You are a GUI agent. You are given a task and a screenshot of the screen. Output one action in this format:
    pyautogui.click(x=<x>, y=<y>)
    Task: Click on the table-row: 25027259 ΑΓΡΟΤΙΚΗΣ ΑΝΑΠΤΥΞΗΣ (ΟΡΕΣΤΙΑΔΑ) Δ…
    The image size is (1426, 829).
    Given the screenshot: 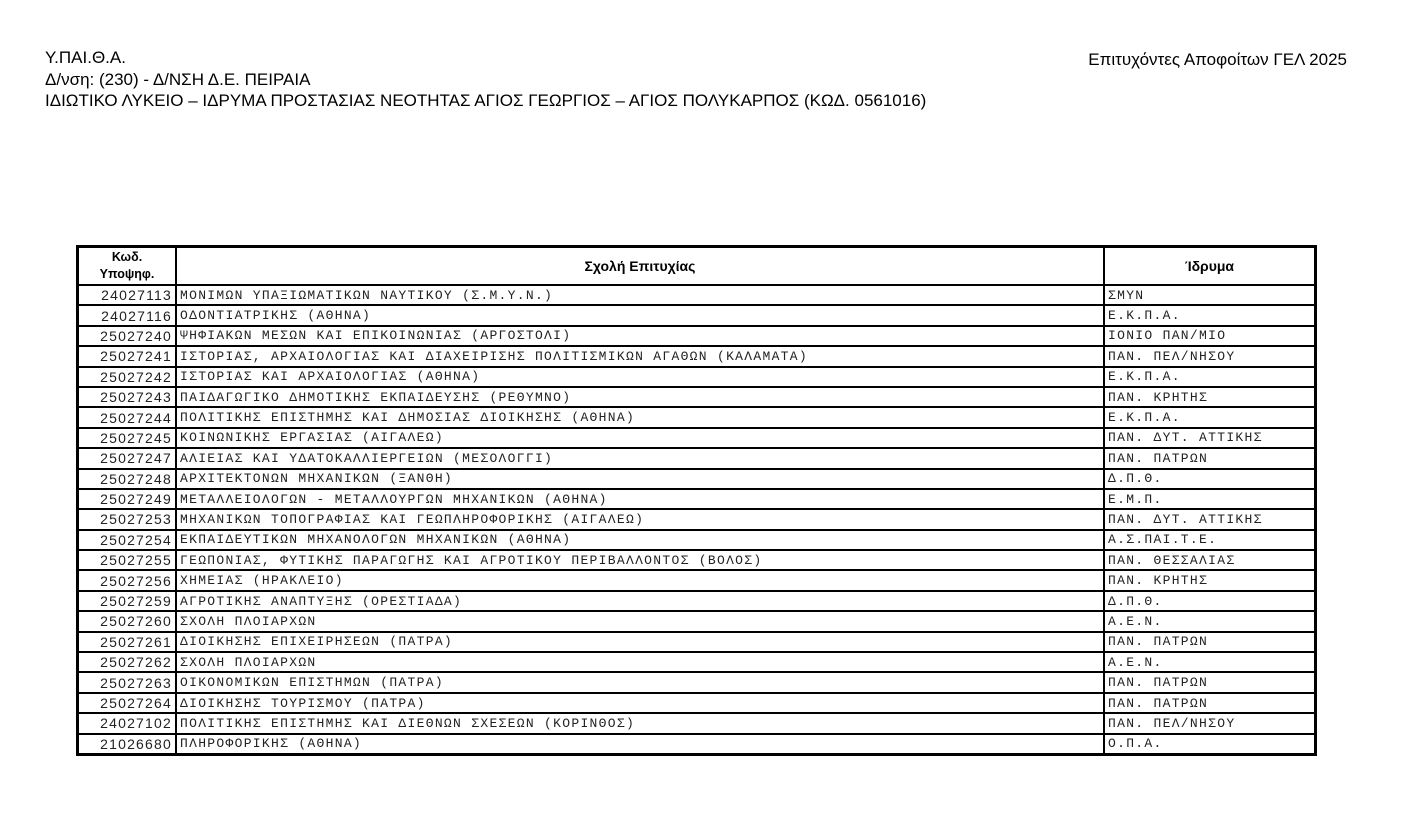 What is the action you would take?
    pyautogui.click(x=696, y=601)
    